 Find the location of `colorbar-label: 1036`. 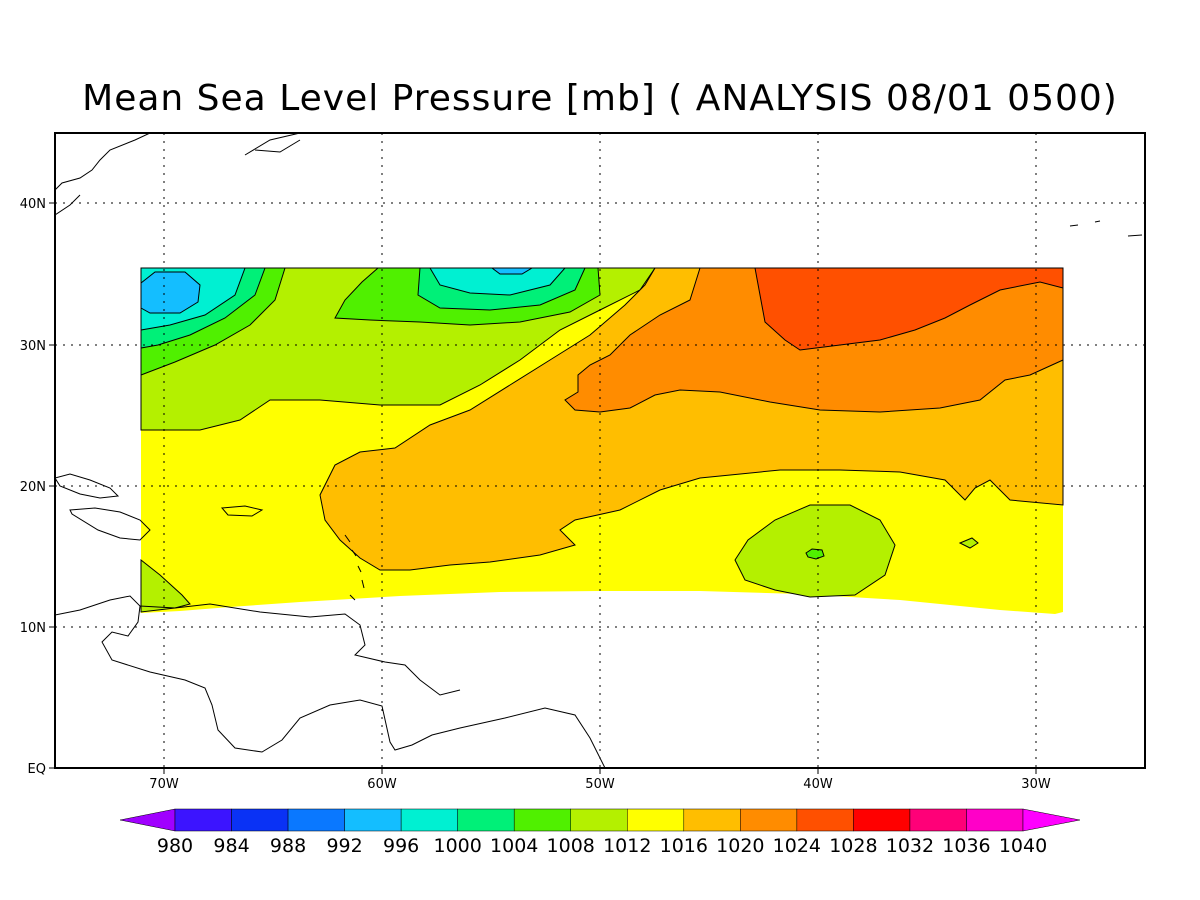

colorbar-label: 1036 is located at coordinates (966, 846).